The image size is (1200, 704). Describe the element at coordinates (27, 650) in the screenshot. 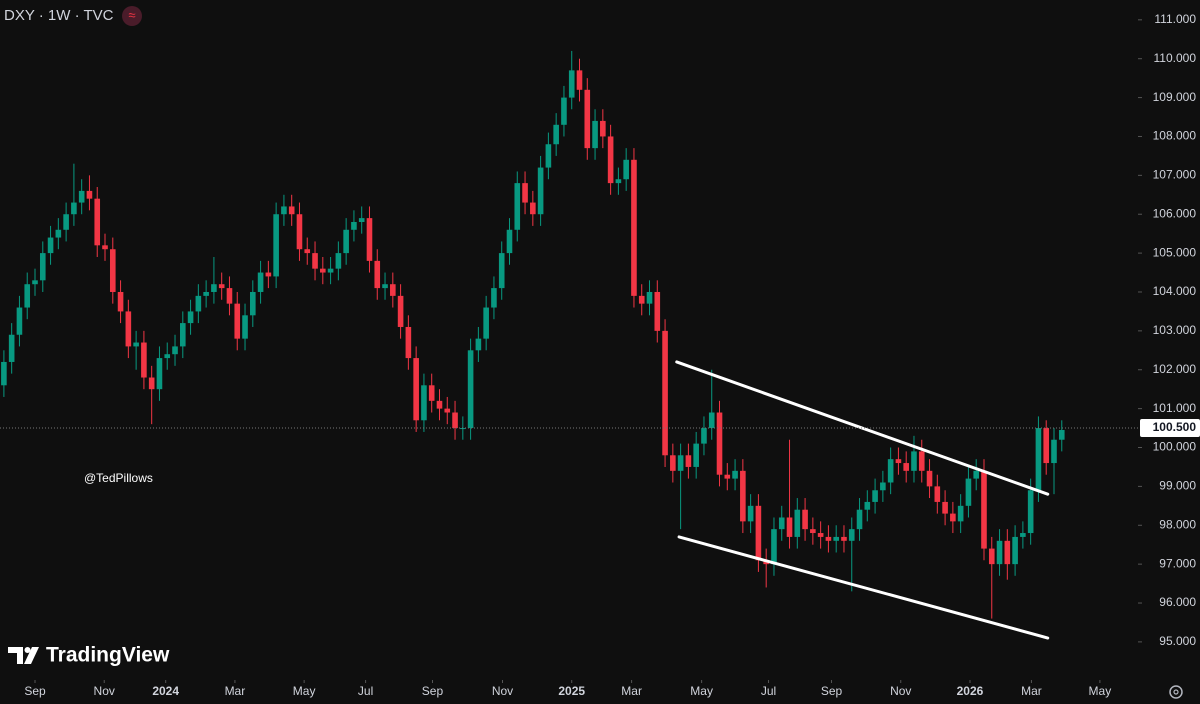

I see `logo-dot` at that location.